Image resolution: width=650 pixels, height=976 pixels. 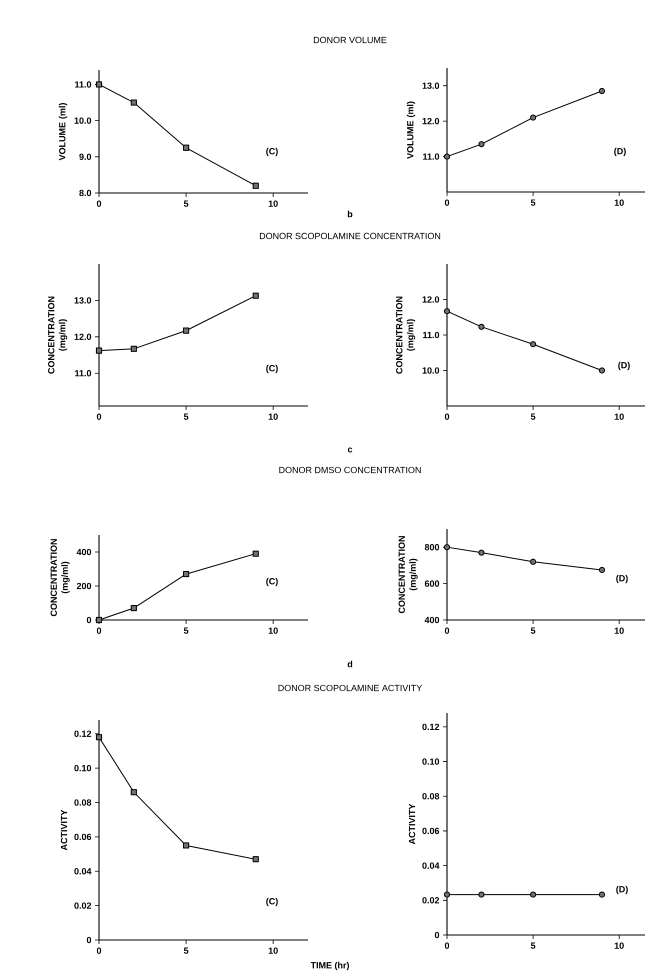 I want to click on y-tick-label: 8.0, so click(x=85, y=193).